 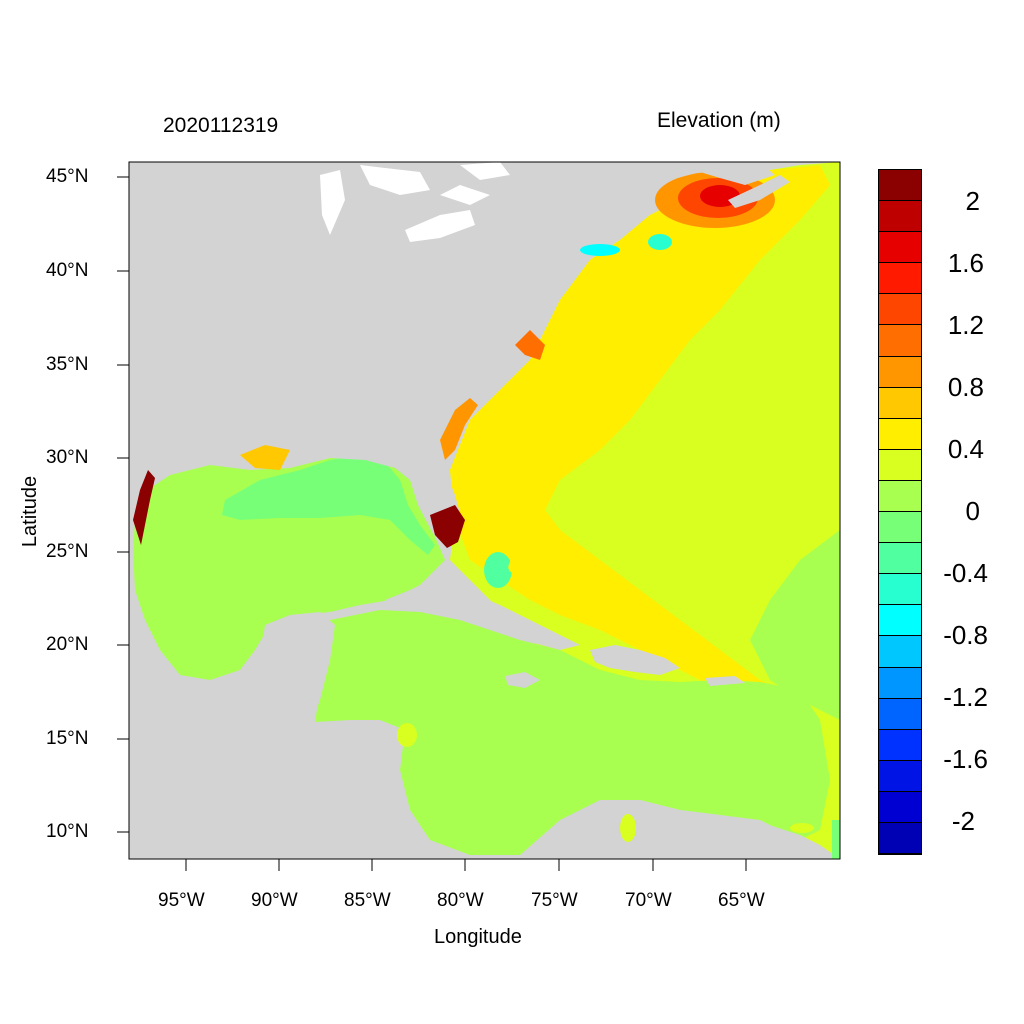 What do you see at coordinates (67, 551) in the screenshot?
I see `lat-tick-label: 25°N` at bounding box center [67, 551].